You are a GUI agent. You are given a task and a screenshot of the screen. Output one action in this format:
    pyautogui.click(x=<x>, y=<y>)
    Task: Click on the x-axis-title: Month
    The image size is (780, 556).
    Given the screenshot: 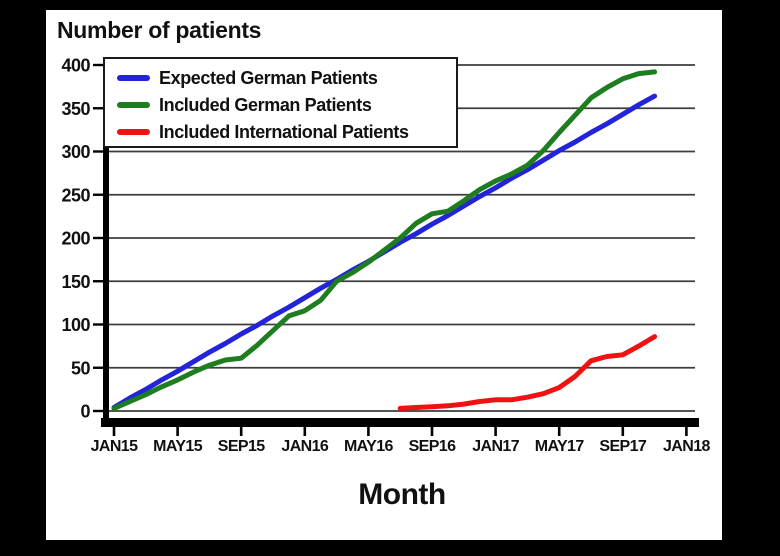 What is the action you would take?
    pyautogui.click(x=402, y=494)
    